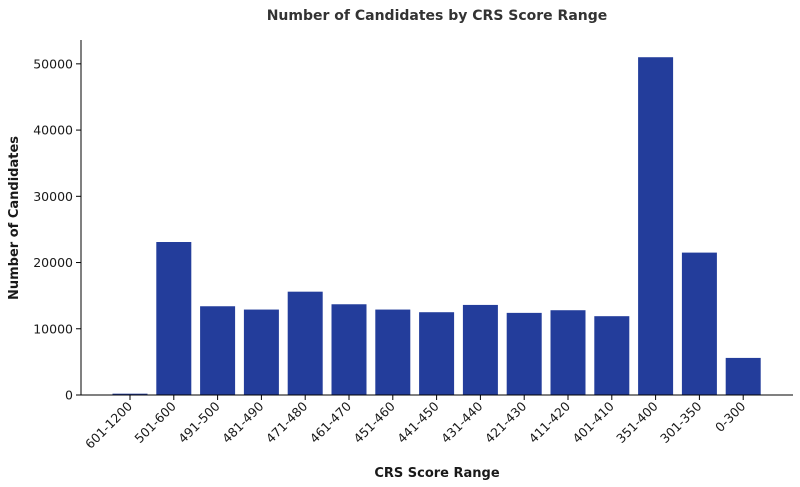 The height and width of the screenshot is (487, 800). I want to click on x-tick-label: 401-410, so click(593, 422).